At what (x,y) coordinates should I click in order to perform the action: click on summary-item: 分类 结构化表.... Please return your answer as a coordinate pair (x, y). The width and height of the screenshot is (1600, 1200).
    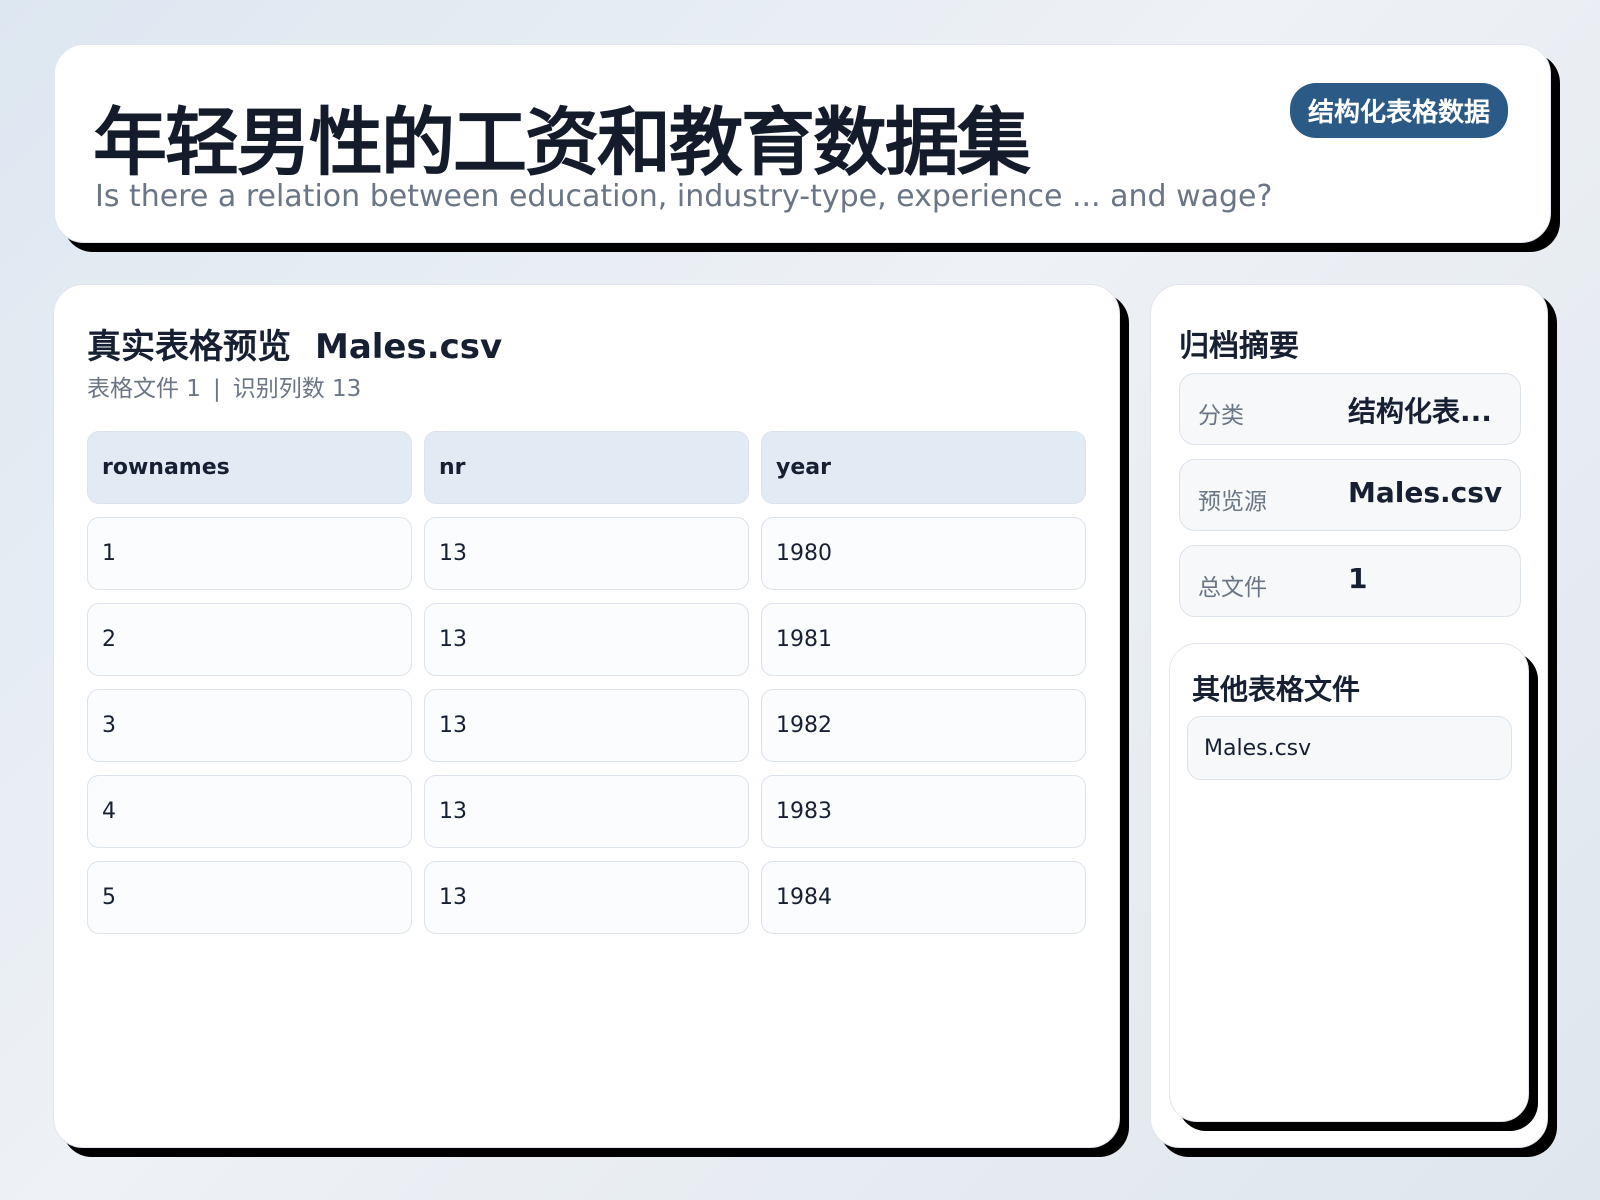
    Looking at the image, I should click on (1350, 409).